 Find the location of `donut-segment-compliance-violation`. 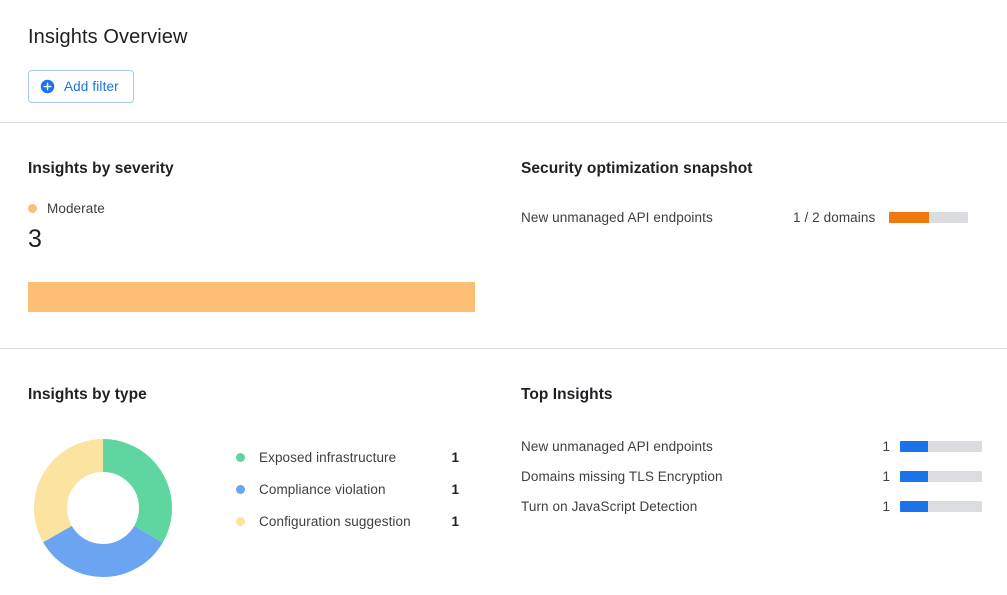

donut-segment-compliance-violation is located at coordinates (103, 508).